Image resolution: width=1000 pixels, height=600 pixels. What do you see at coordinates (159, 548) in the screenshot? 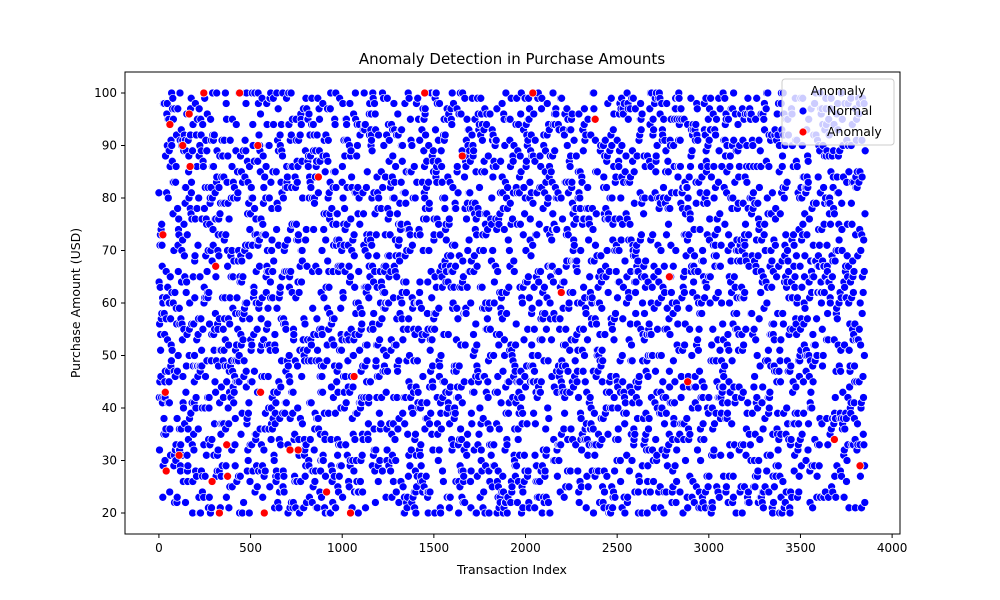
I see `x-tick-label: 0` at bounding box center [159, 548].